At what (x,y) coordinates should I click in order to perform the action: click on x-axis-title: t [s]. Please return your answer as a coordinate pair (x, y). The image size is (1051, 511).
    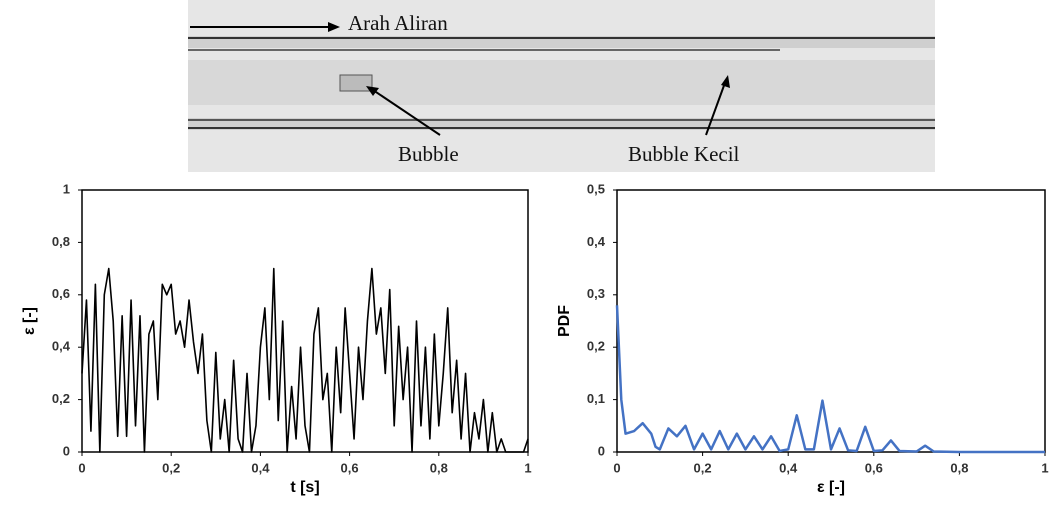
    Looking at the image, I should click on (304, 487).